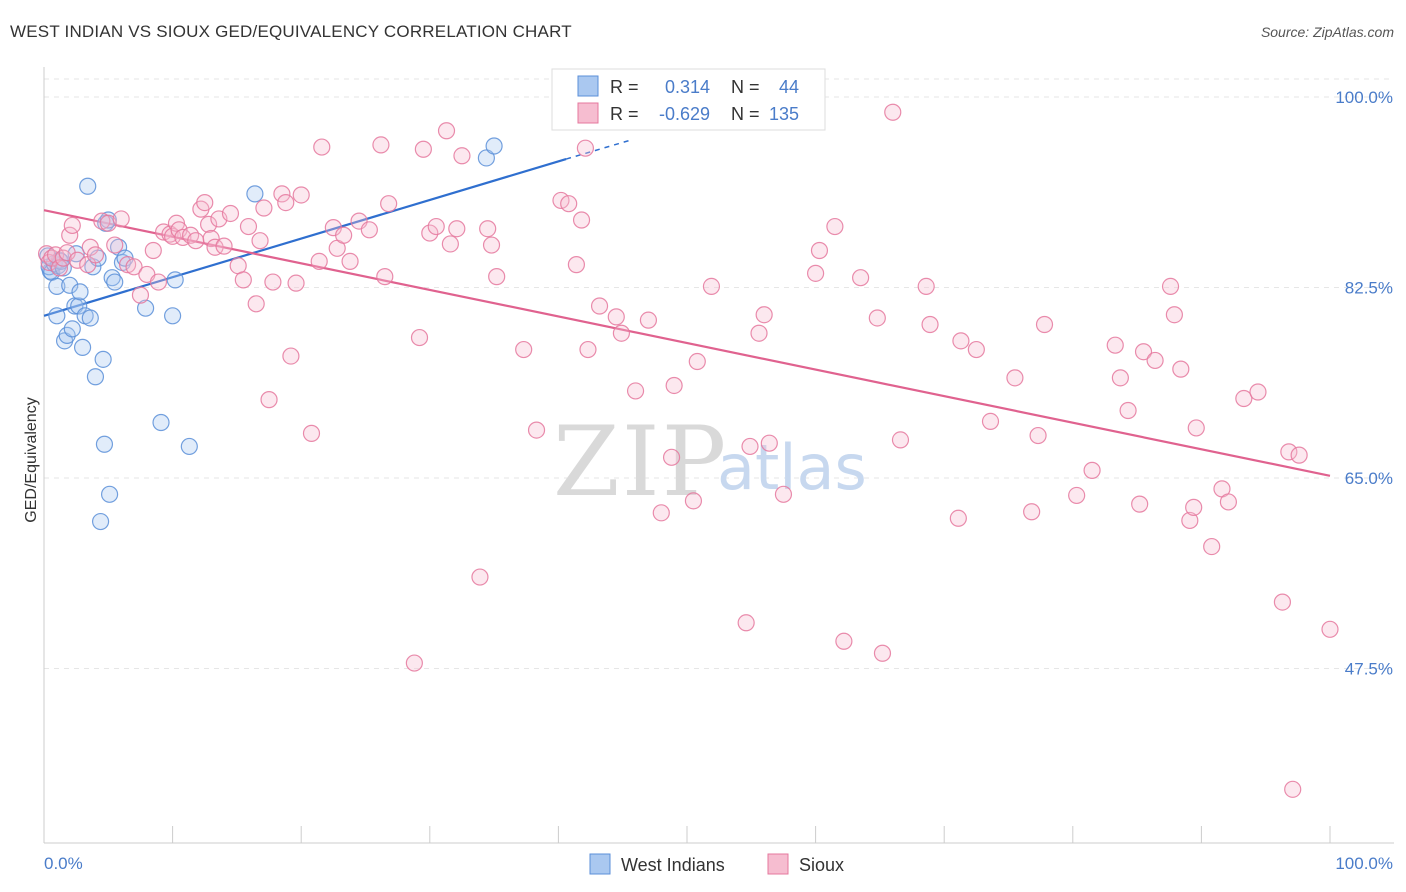  What do you see at coordinates (1364, 383) in the screenshot?
I see `y-tick-labels: 100.0% 82.5% 65.0% 47.5%` at bounding box center [1364, 383].